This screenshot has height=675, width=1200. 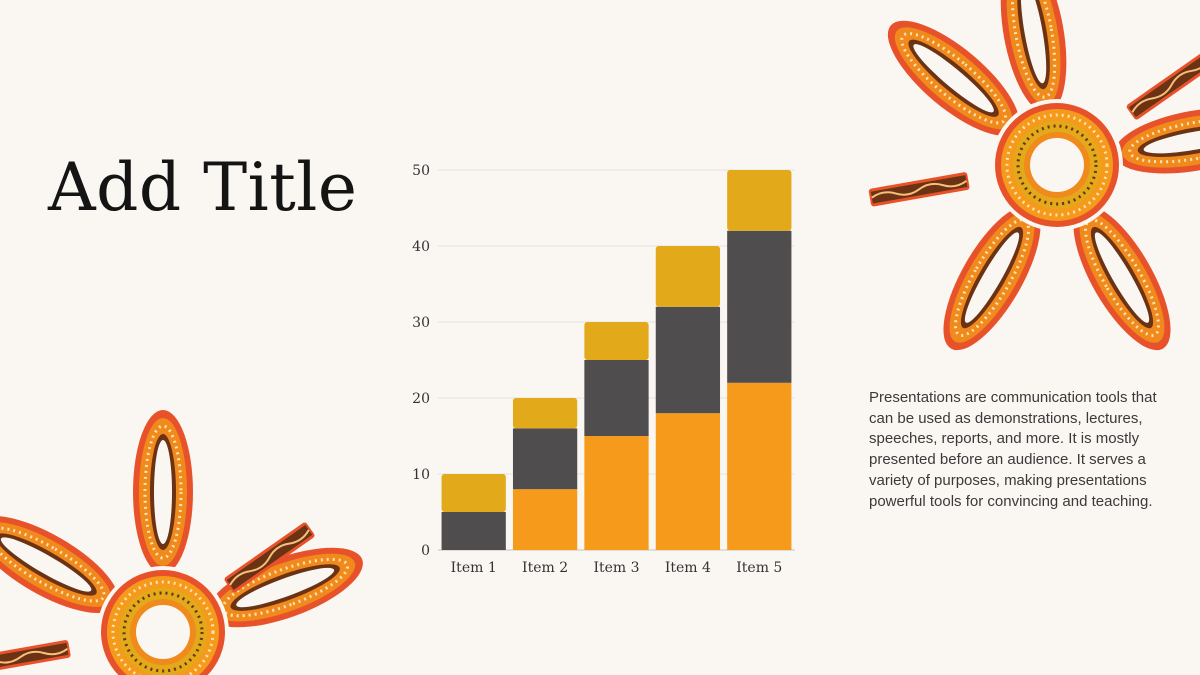 I want to click on y-tick-label: 30, so click(x=421, y=323).